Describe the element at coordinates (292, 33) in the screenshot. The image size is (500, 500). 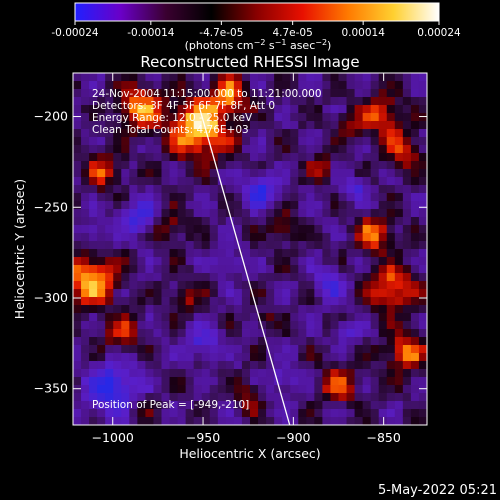
I see `colorbar-tick-label: 4.7e-05` at that location.